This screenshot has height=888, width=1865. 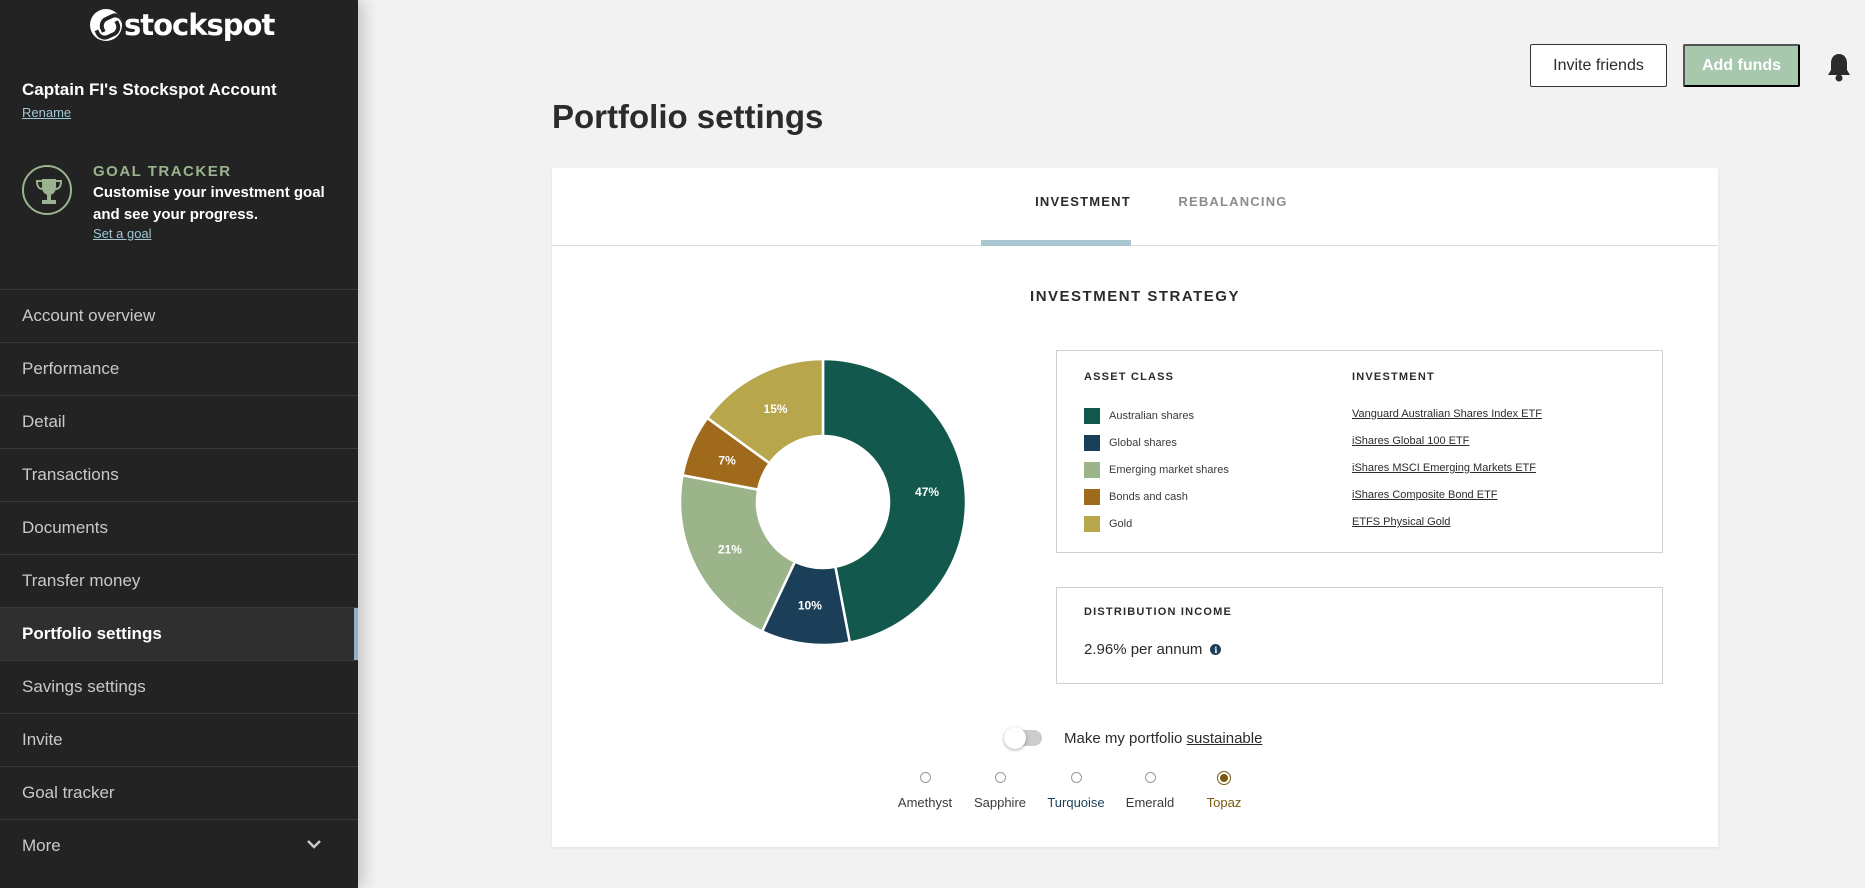 I want to click on option-label: Topaz, so click(x=1224, y=802).